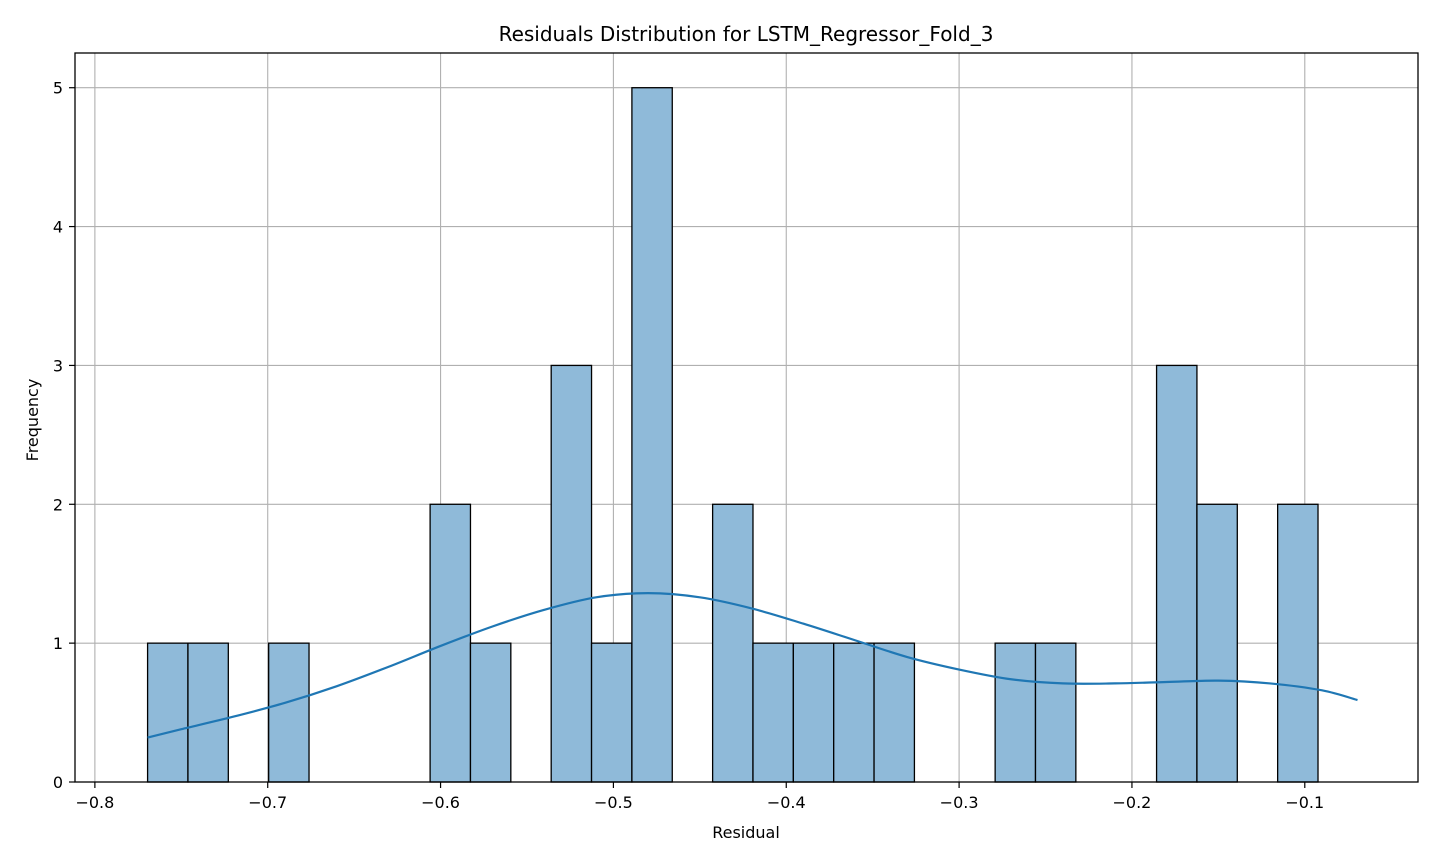 The image size is (1440, 864). What do you see at coordinates (699, 797) in the screenshot?
I see `x-axis-ticks: −0.8 −0.7 −0.6 −0.5 −0.4 −0.3 −0.2 −0.1` at bounding box center [699, 797].